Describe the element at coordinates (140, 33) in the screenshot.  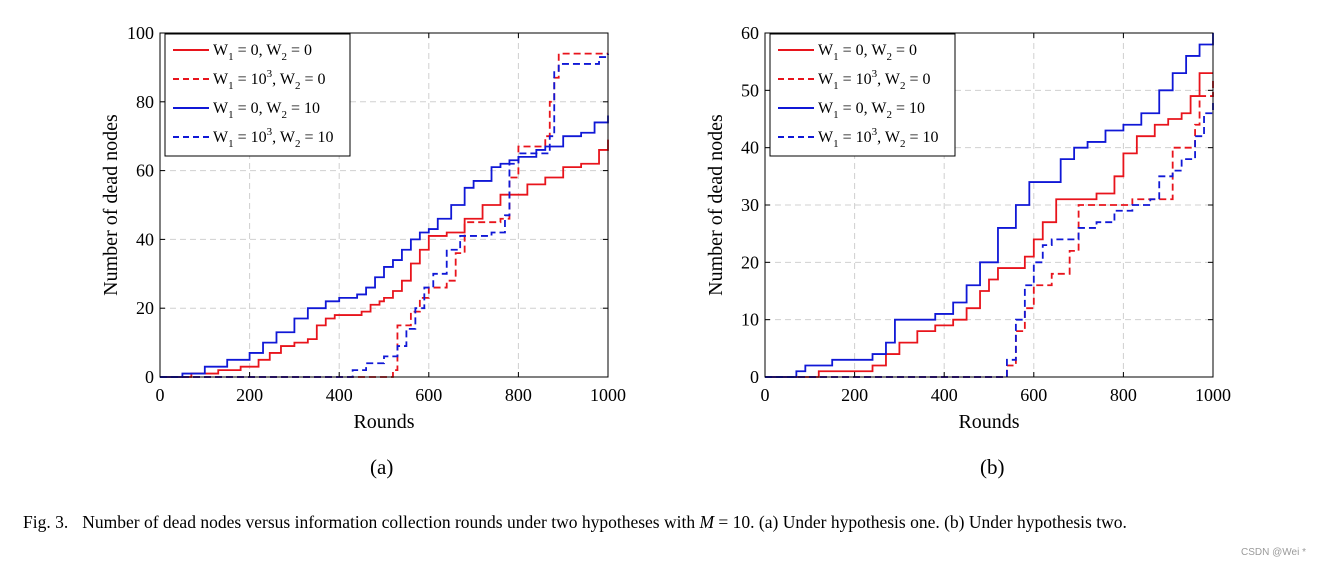
I see `y-tick-label: 100` at that location.